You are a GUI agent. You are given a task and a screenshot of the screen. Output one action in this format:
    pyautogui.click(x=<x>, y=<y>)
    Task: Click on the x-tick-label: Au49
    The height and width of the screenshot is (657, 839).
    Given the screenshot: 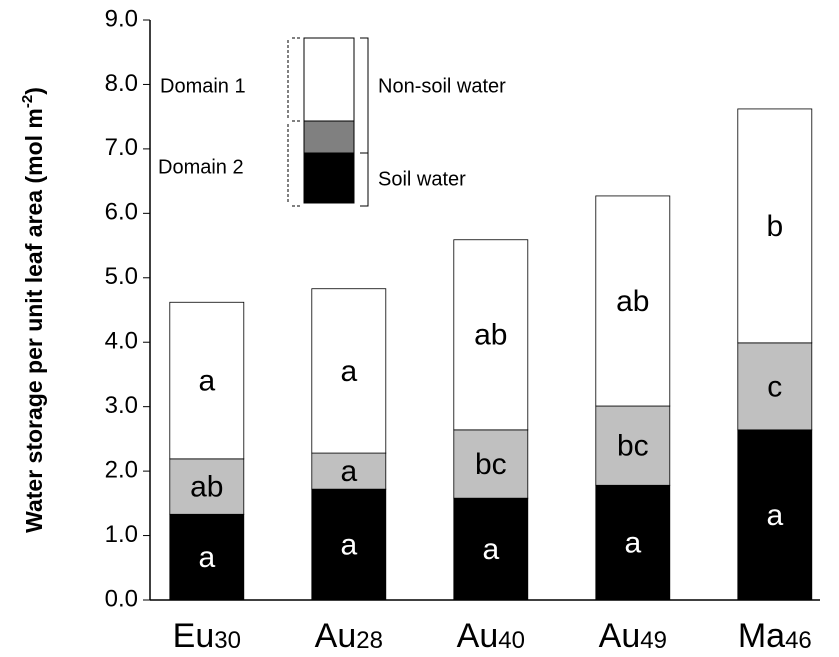 What is the action you would take?
    pyautogui.click(x=633, y=636)
    